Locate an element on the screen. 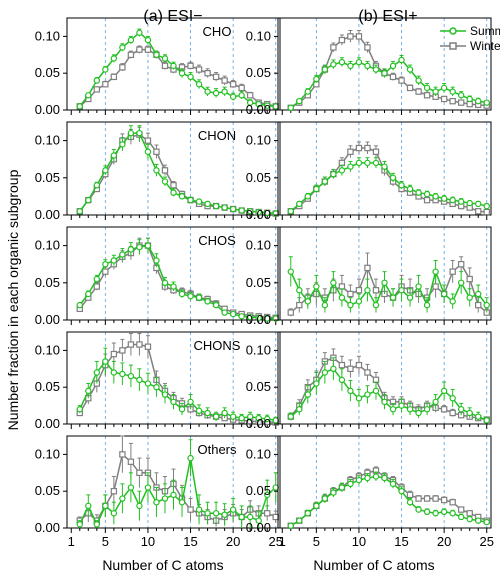  panel-1: 0.00 0.05 0.10 is located at coordinates (369, 67).